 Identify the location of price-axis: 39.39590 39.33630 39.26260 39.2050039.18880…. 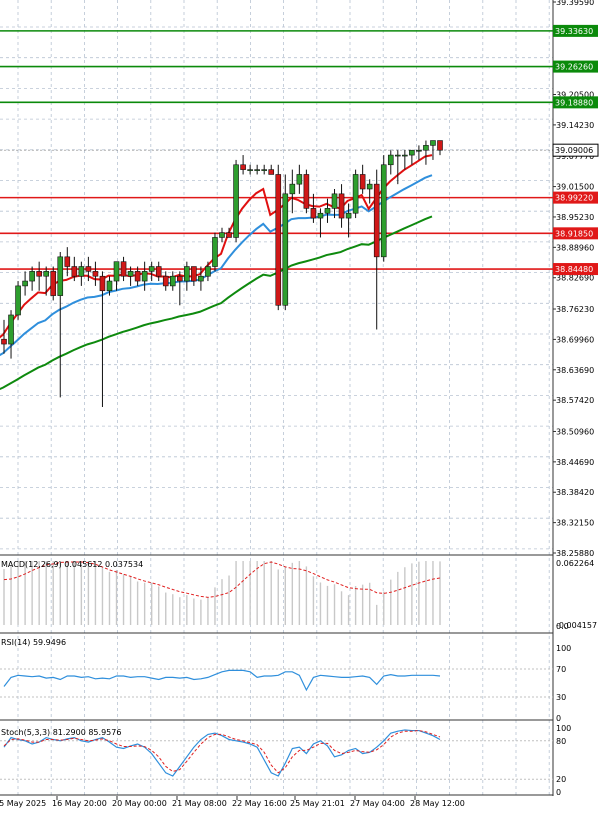
(575, 398).